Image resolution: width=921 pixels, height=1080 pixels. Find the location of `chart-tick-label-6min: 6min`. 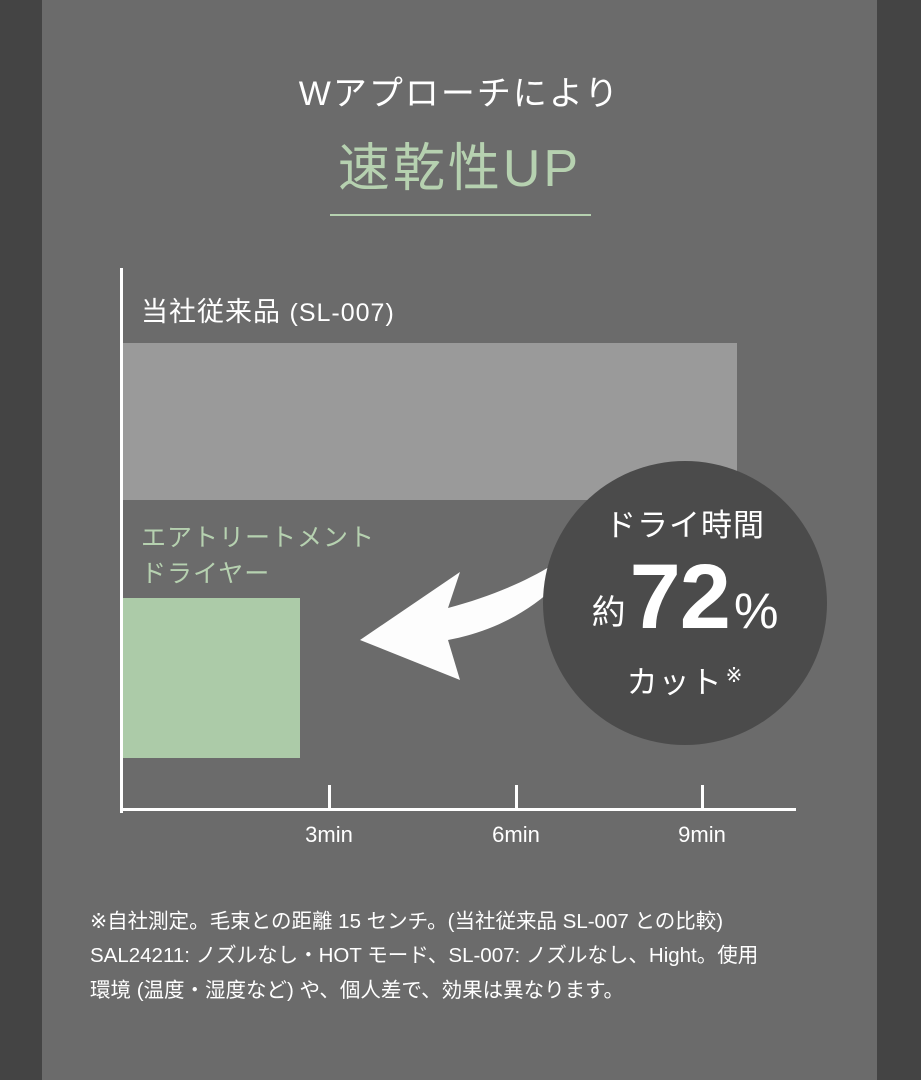

chart-tick-label-6min: 6min is located at coordinates (516, 834).